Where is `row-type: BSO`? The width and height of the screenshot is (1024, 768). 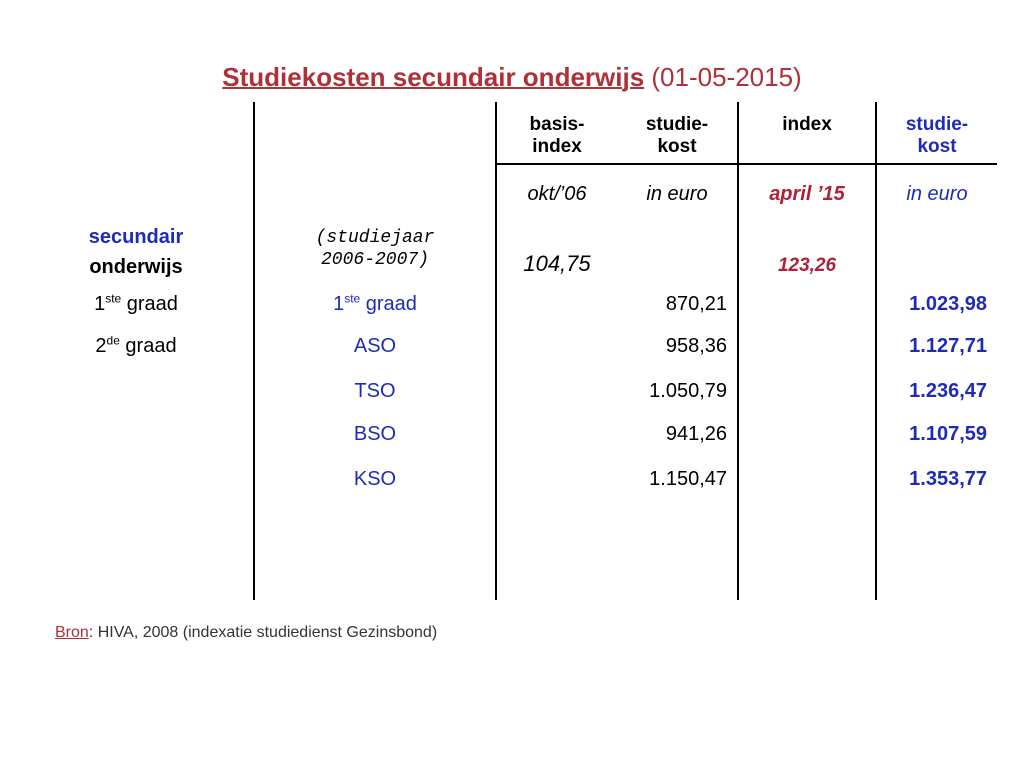
row-type: BSO is located at coordinates (375, 434).